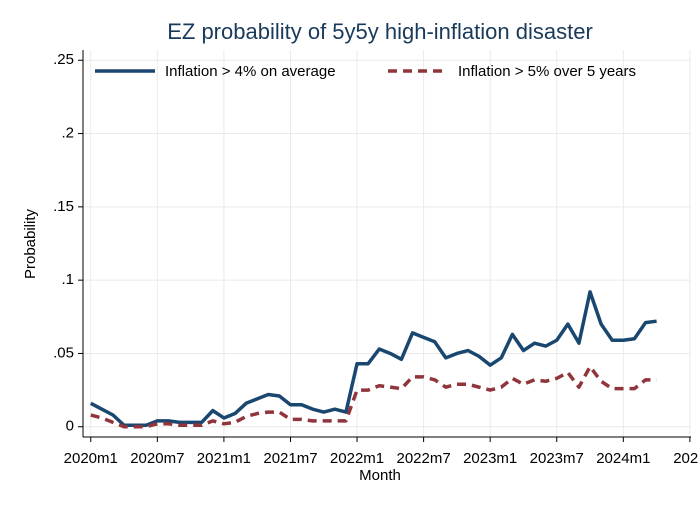 Image resolution: width=698 pixels, height=507 pixels. Describe the element at coordinates (685, 458) in the screenshot. I see `x-tick-label: 2024` at that location.